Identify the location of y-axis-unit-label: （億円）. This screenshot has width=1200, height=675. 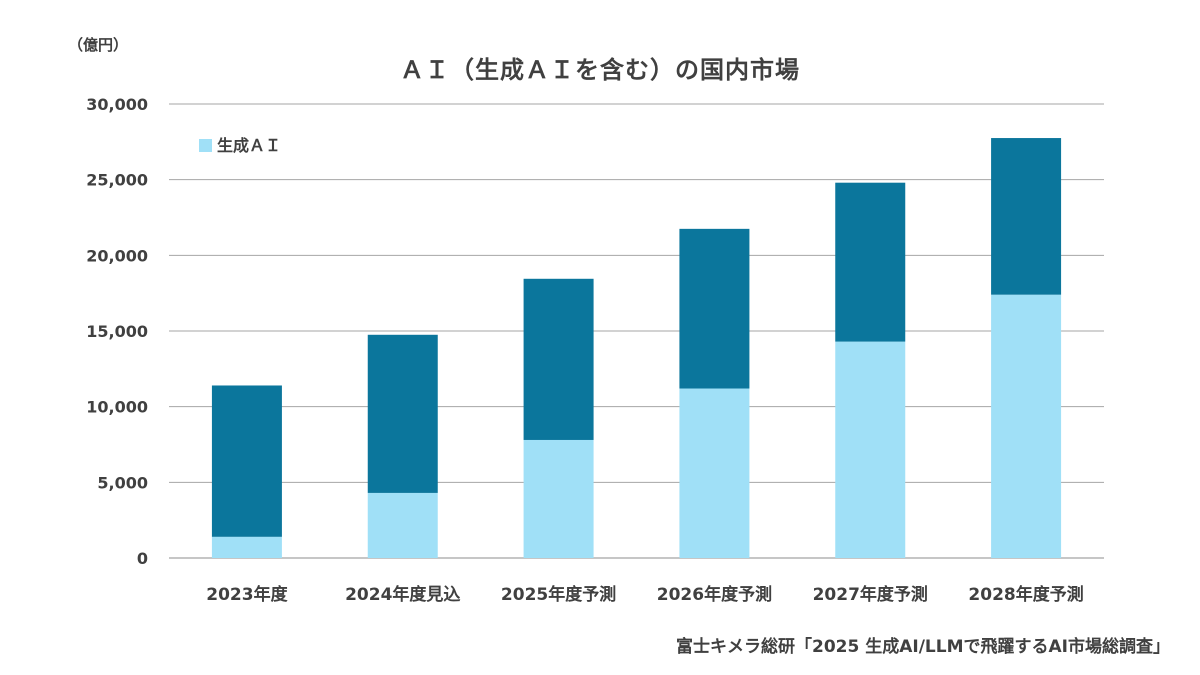
(98, 45).